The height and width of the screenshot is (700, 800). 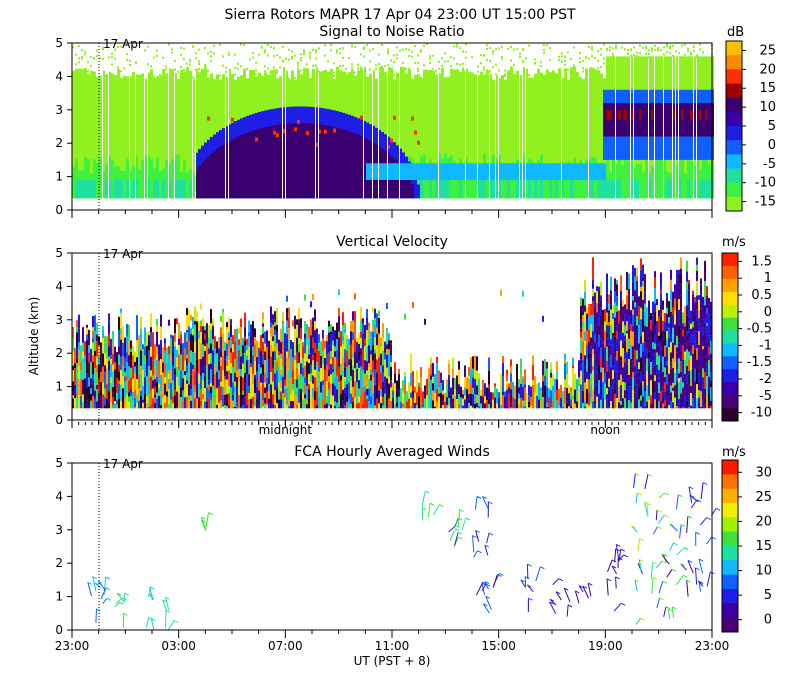 What do you see at coordinates (59, 76) in the screenshot?
I see `y-tick-label: 4` at bounding box center [59, 76].